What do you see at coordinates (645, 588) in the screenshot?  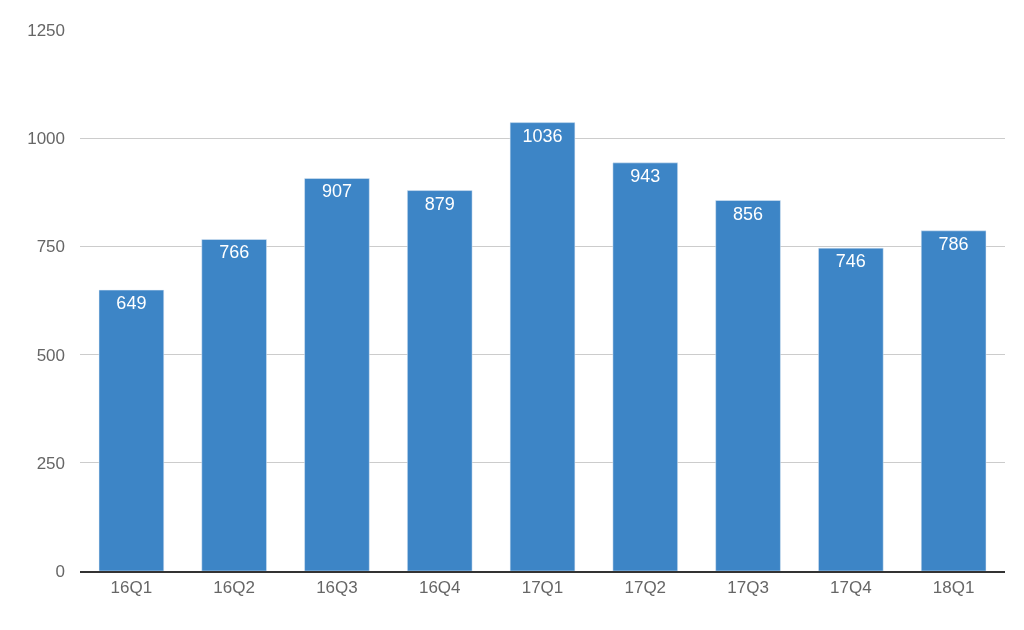 I see `x-tick-label: 17Q2` at bounding box center [645, 588].